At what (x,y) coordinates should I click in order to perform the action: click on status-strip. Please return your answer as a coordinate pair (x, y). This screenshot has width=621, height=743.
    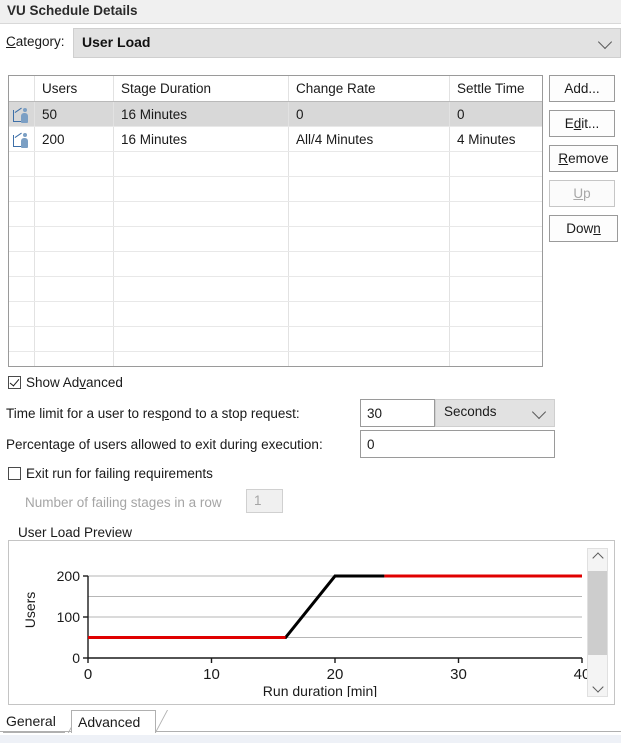
    Looking at the image, I should click on (310, 739).